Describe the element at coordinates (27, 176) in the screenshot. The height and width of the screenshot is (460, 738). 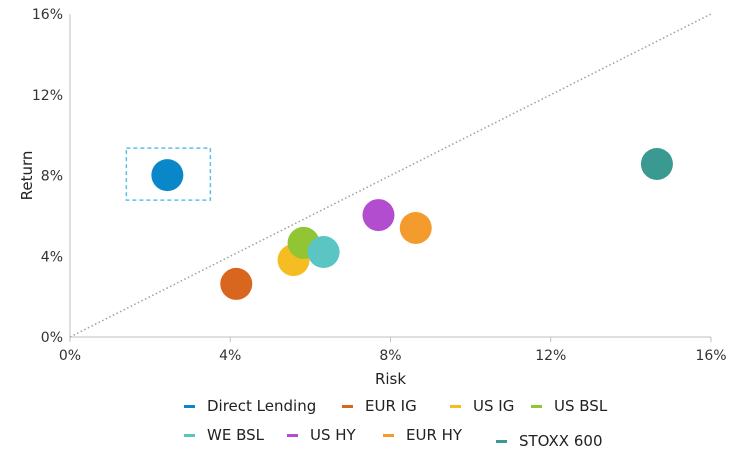
I see `y-axis-label: Return` at that location.